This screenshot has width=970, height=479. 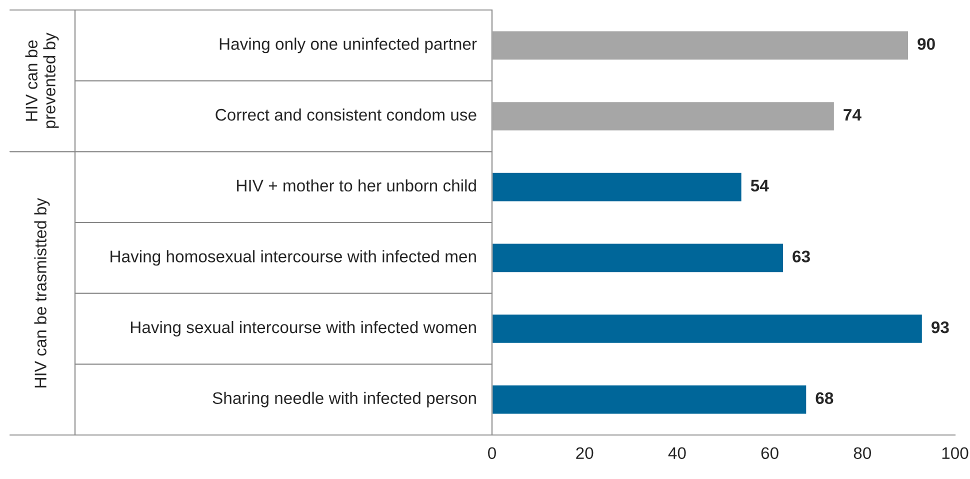 What do you see at coordinates (940, 327) in the screenshot?
I see `data-label: 93` at bounding box center [940, 327].